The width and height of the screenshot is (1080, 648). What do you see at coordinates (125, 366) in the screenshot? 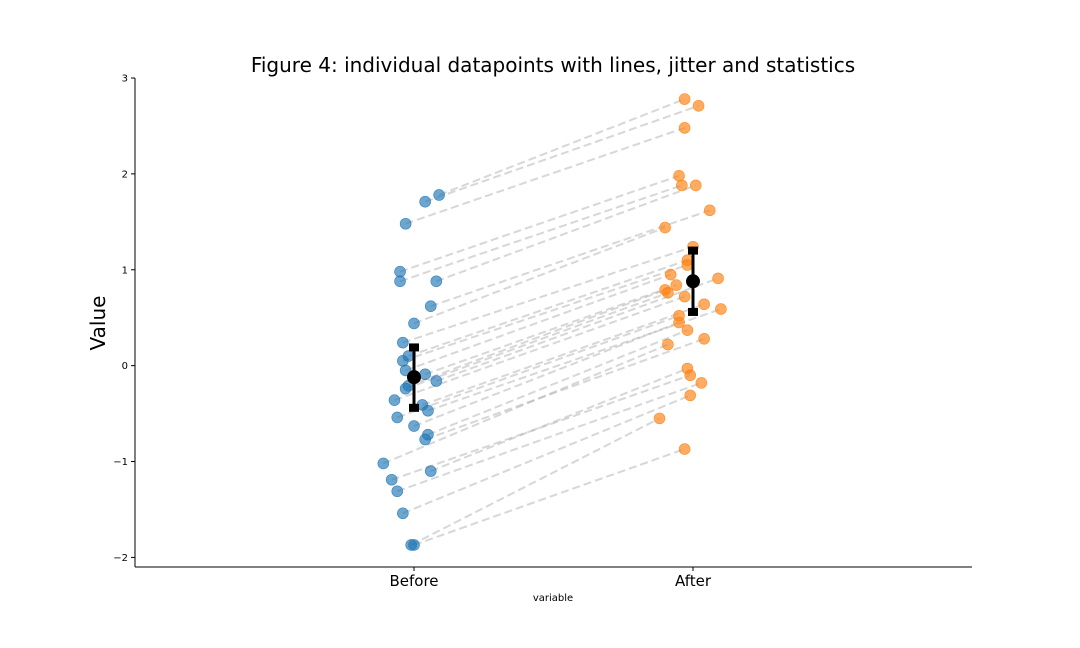
I see `y-tick-label: 0` at bounding box center [125, 366].